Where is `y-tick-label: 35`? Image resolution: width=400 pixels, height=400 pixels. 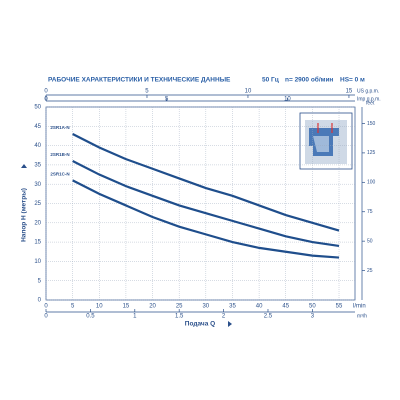
y-tick-label: 35 is located at coordinates (37, 165).